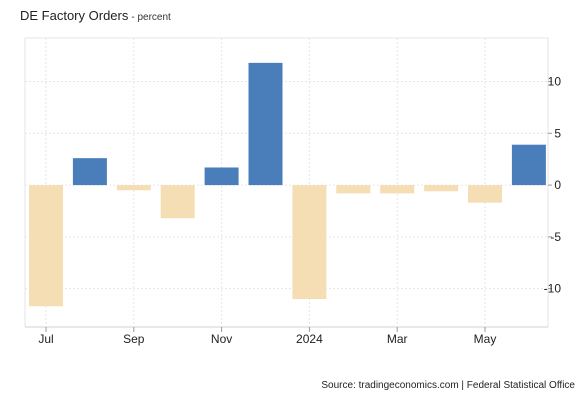 The image size is (585, 400). Describe the element at coordinates (553, 289) in the screenshot. I see `y-tick-label: -10` at that location.